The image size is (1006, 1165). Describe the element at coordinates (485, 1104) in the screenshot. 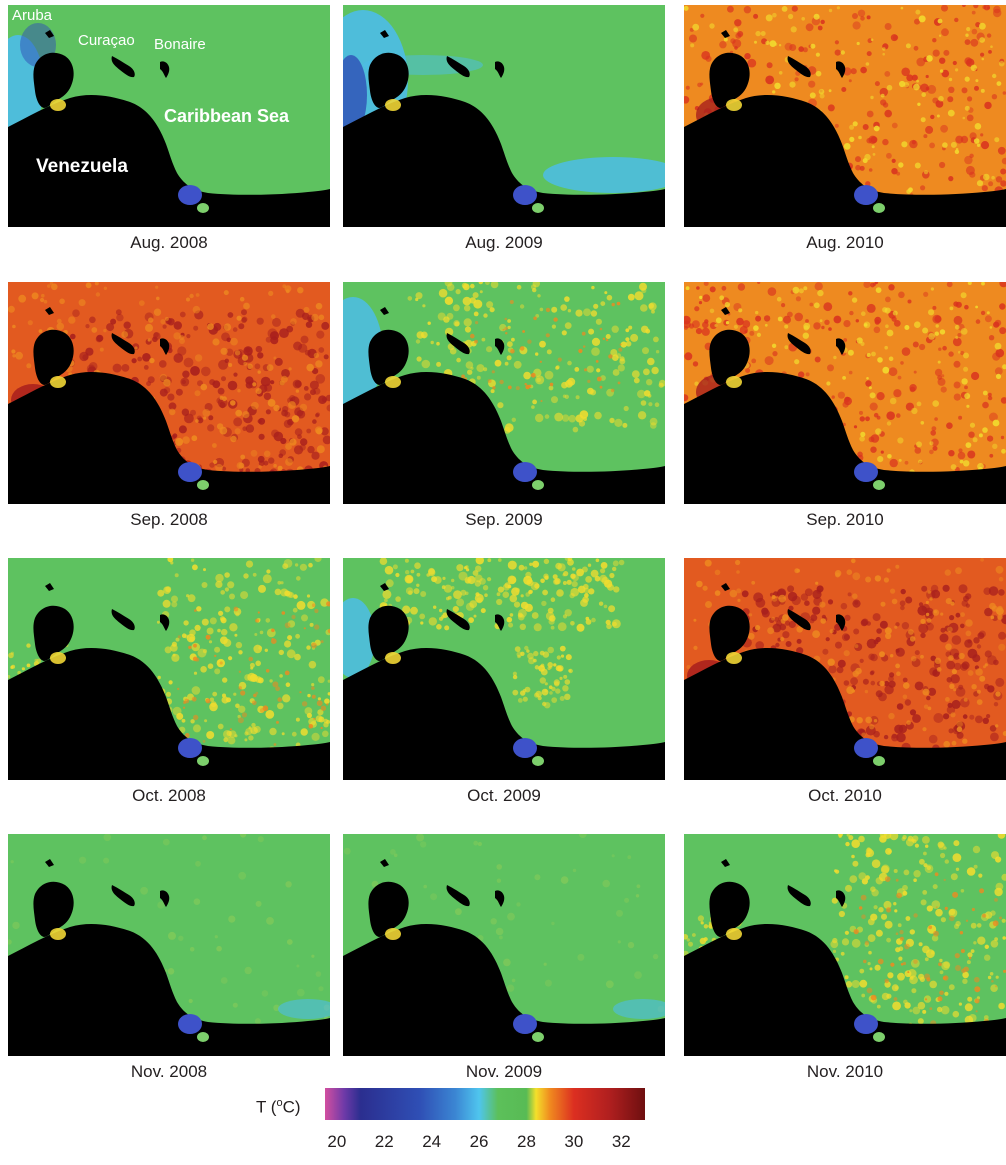

I see `colorbar-gradient` at that location.